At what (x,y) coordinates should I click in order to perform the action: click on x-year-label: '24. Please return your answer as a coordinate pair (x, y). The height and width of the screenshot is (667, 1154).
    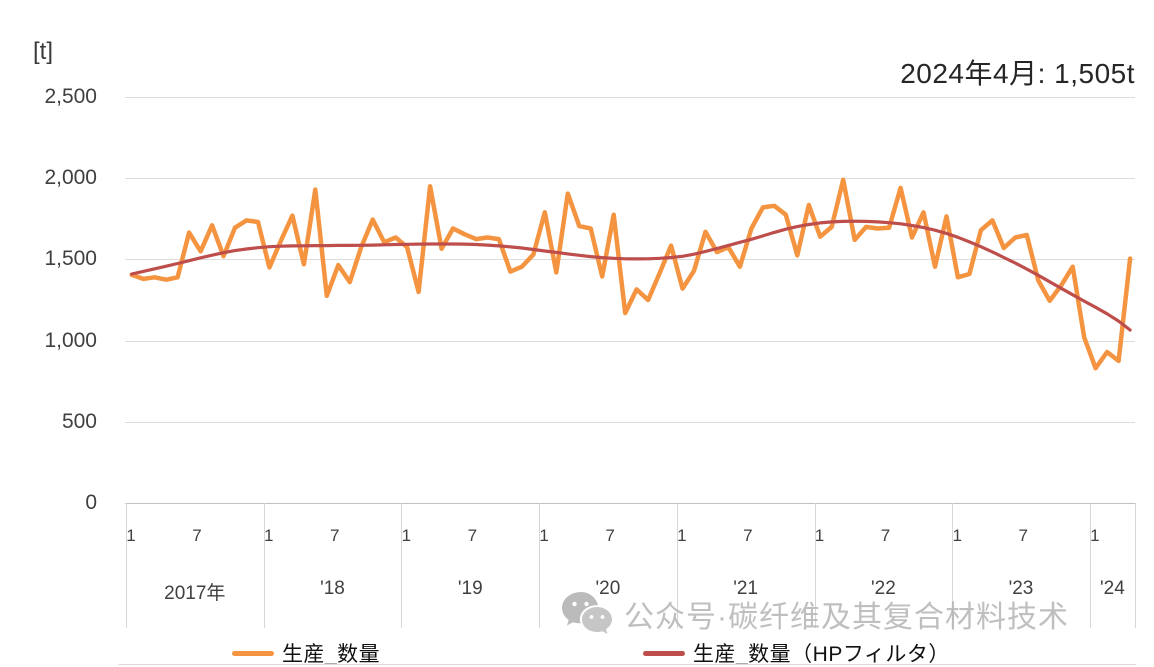
    Looking at the image, I should click on (1112, 588).